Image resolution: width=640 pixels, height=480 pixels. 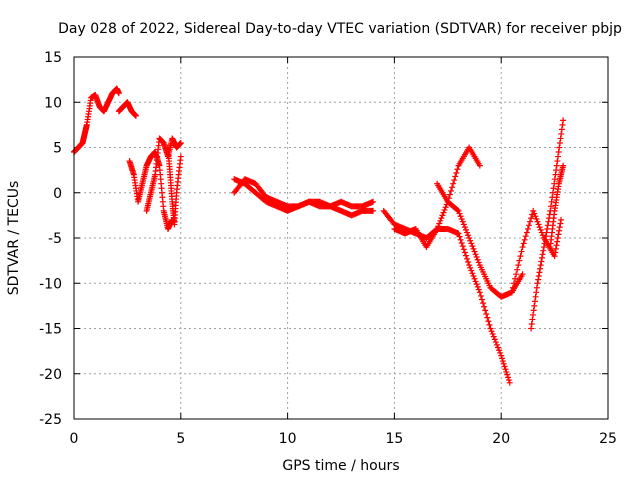 I want to click on series-arc-late-b, so click(x=547, y=224).